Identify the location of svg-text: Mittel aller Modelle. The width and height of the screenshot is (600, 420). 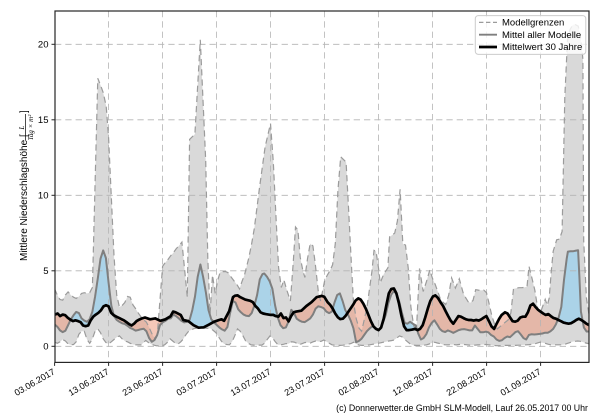
(541, 35).